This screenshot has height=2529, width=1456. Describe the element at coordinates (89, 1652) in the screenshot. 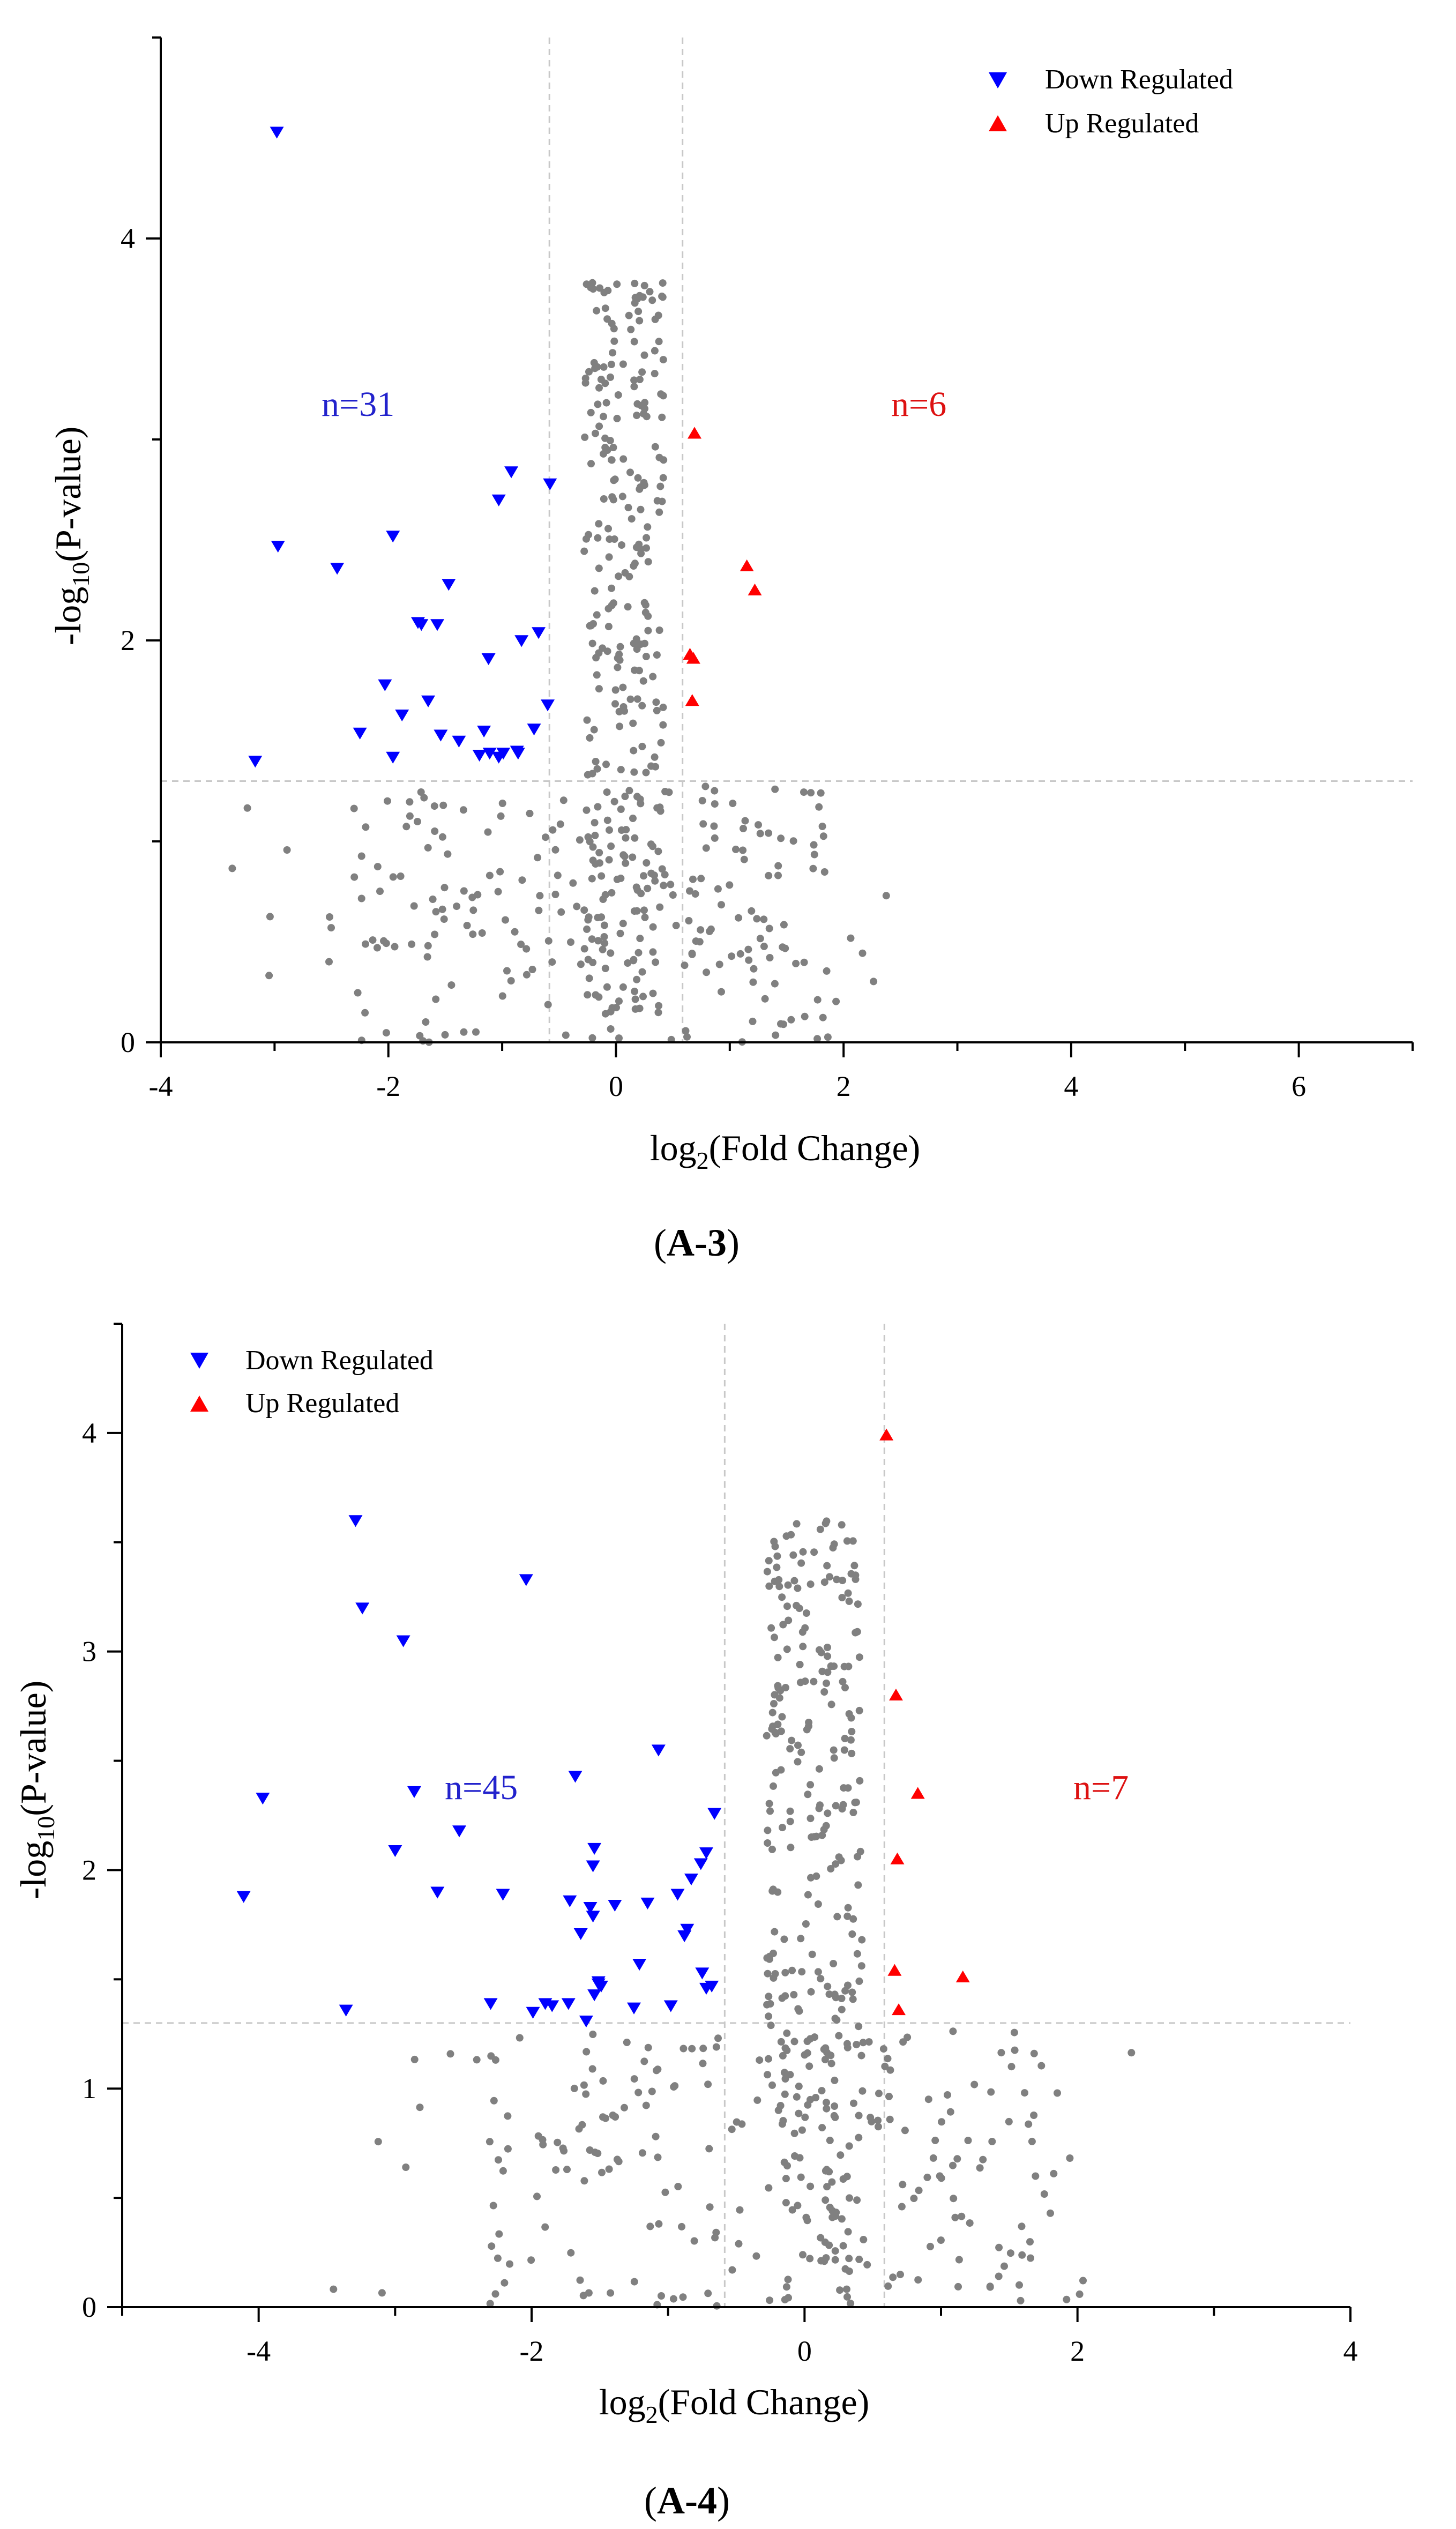

I see `y-tick-label: 3` at that location.